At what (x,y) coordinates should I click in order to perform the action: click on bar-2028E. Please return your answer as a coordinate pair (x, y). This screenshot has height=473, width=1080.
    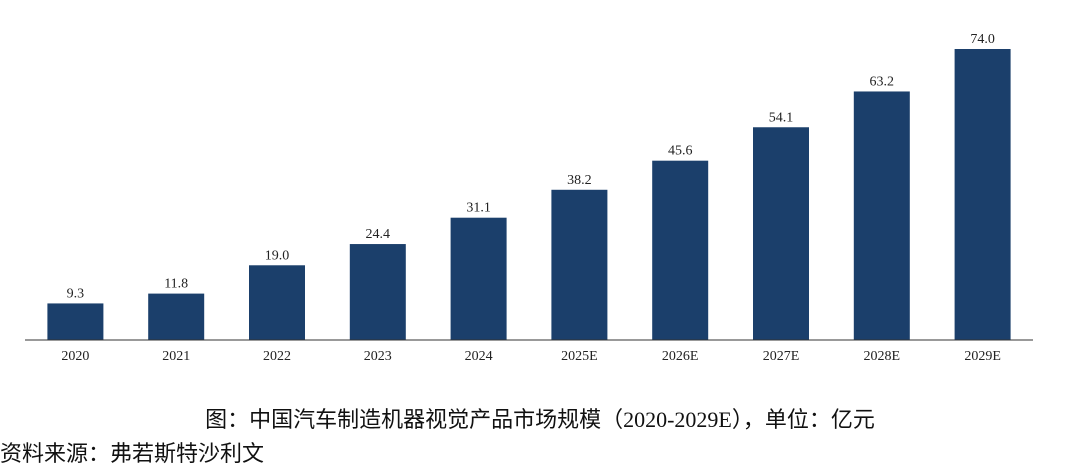
    Looking at the image, I should click on (881, 215).